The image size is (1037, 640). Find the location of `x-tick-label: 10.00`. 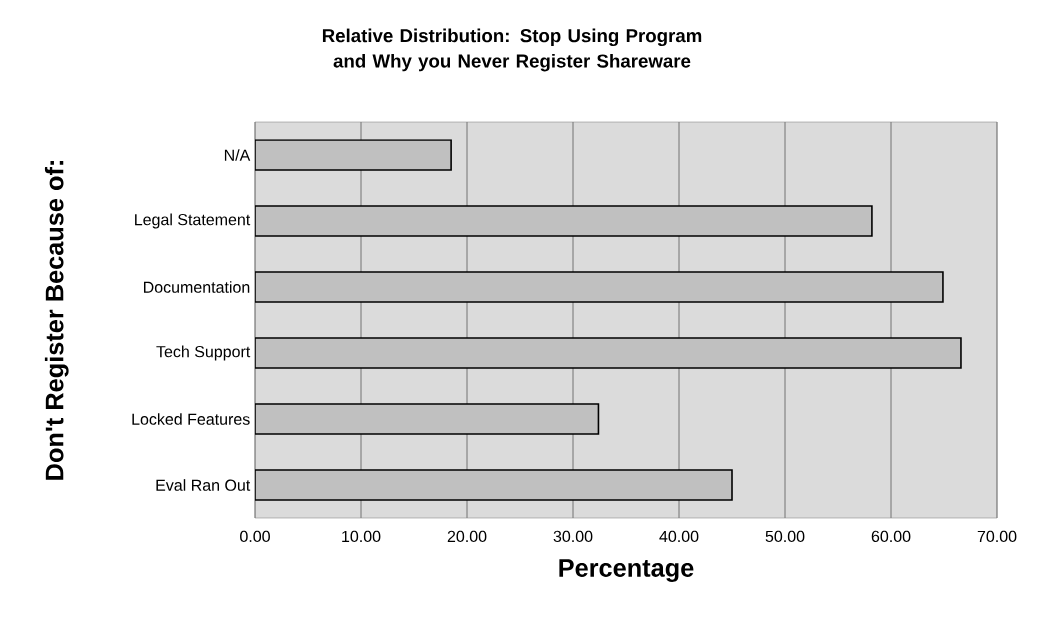

x-tick-label: 10.00 is located at coordinates (361, 536).